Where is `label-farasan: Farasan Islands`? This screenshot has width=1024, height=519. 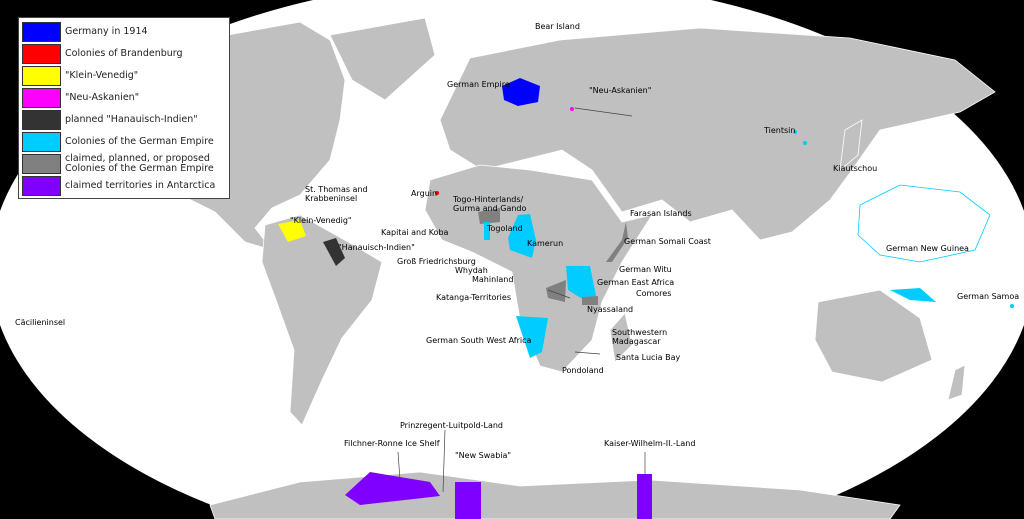
label-farasan: Farasan Islands is located at coordinates (661, 213).